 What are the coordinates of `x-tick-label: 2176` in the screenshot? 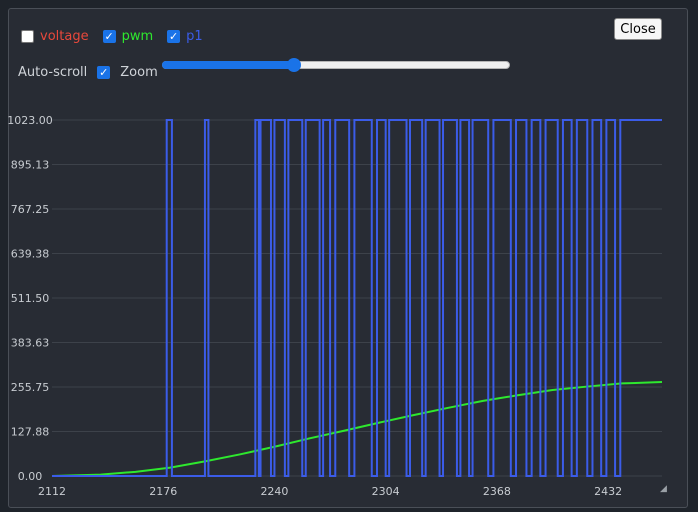 It's located at (163, 491).